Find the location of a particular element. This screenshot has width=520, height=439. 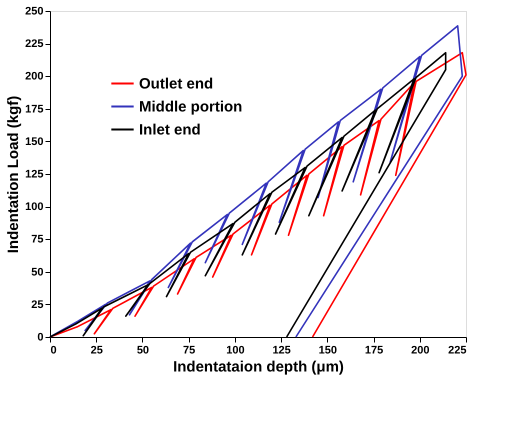

legend-label: Outlet end is located at coordinates (176, 84).